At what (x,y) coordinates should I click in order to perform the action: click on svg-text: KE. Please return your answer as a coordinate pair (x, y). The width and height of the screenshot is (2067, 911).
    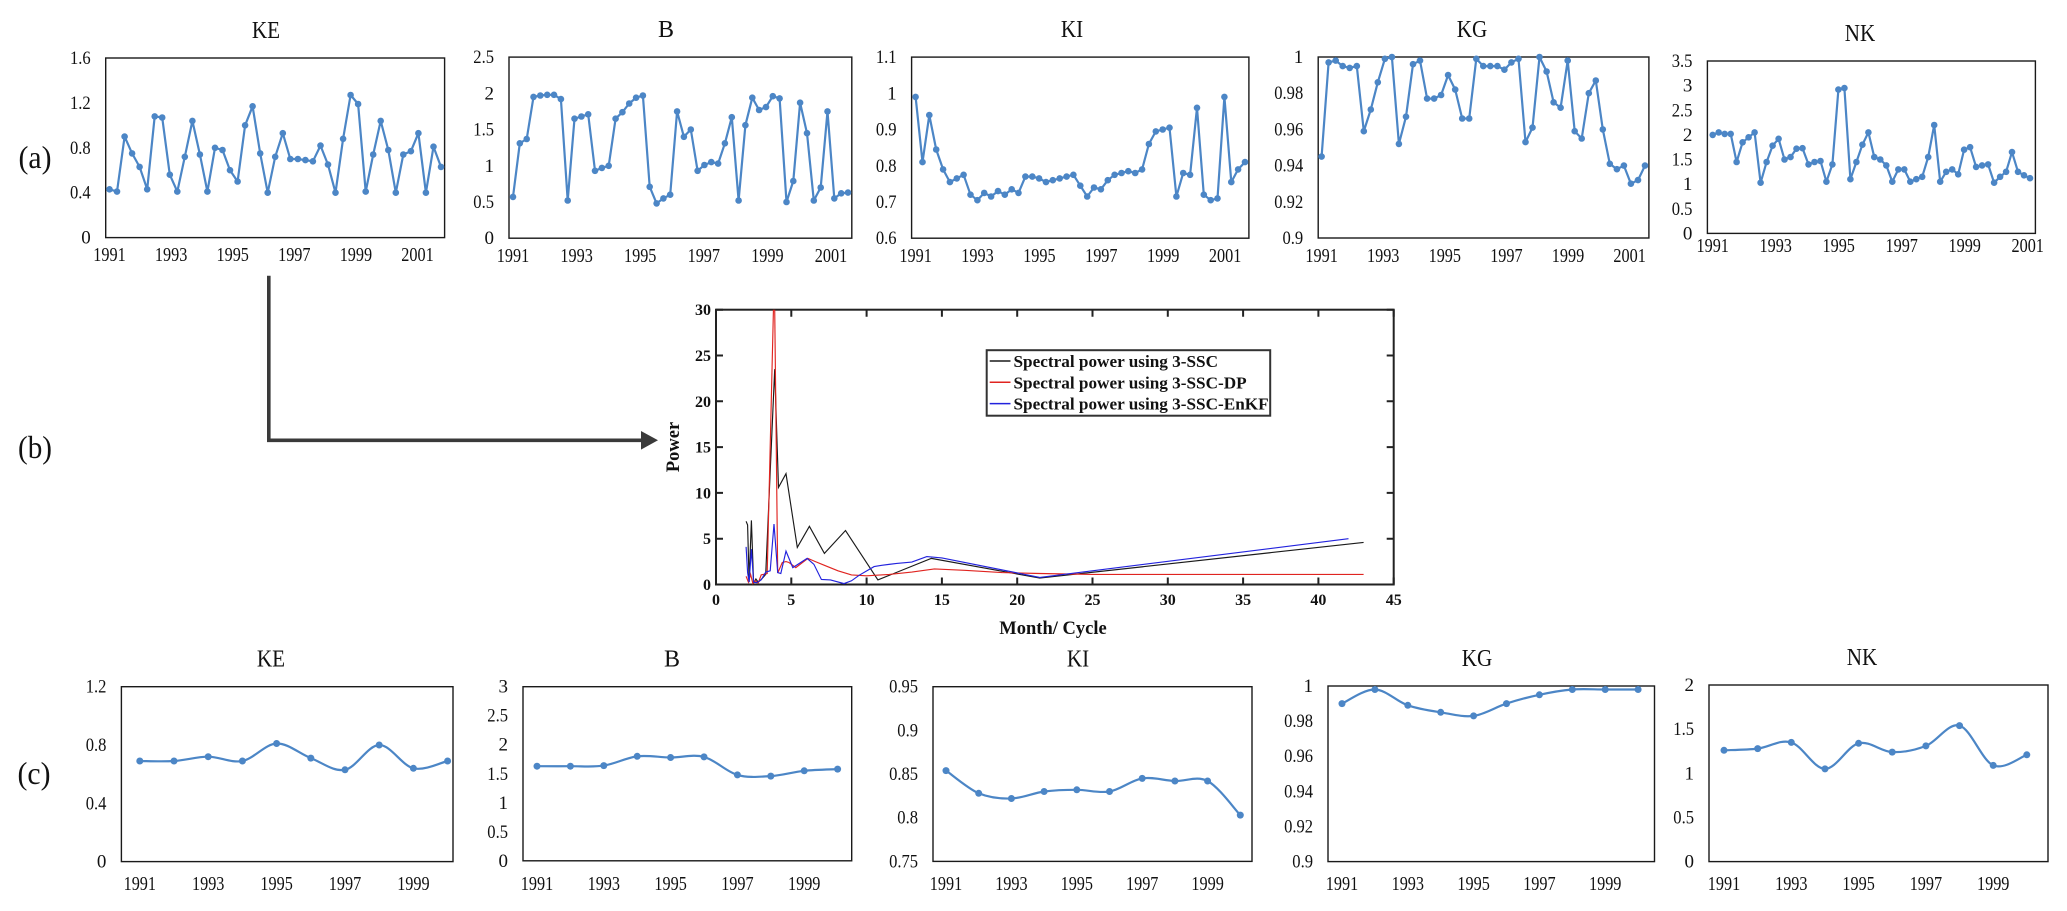
    Looking at the image, I should click on (266, 31).